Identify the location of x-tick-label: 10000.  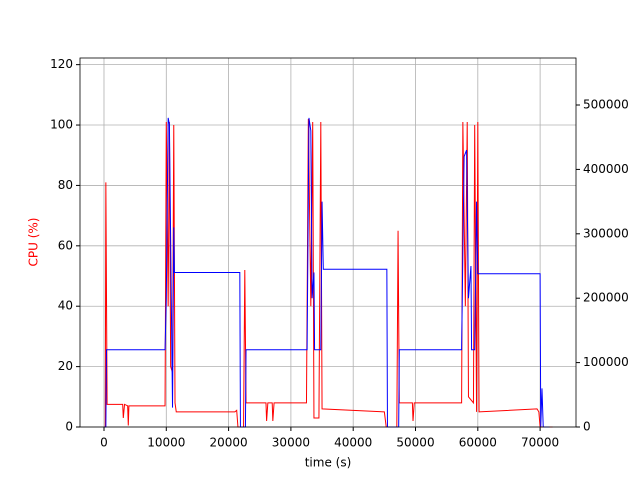
(166, 443).